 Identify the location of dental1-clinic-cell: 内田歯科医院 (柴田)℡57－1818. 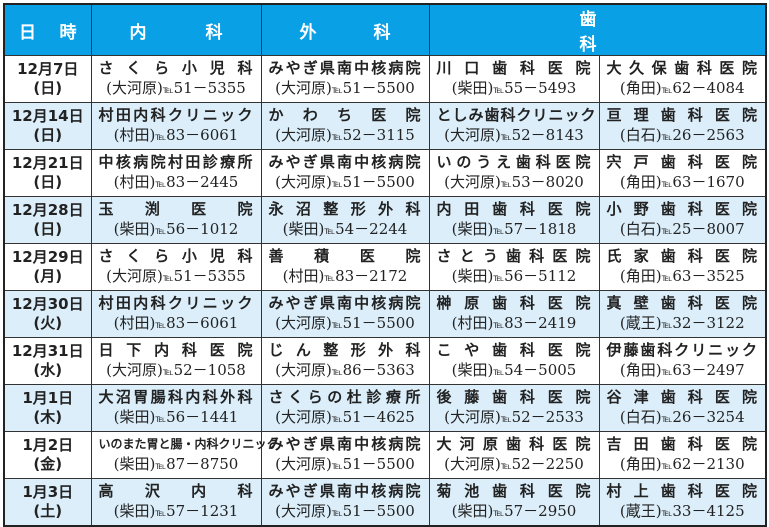
(514, 220).